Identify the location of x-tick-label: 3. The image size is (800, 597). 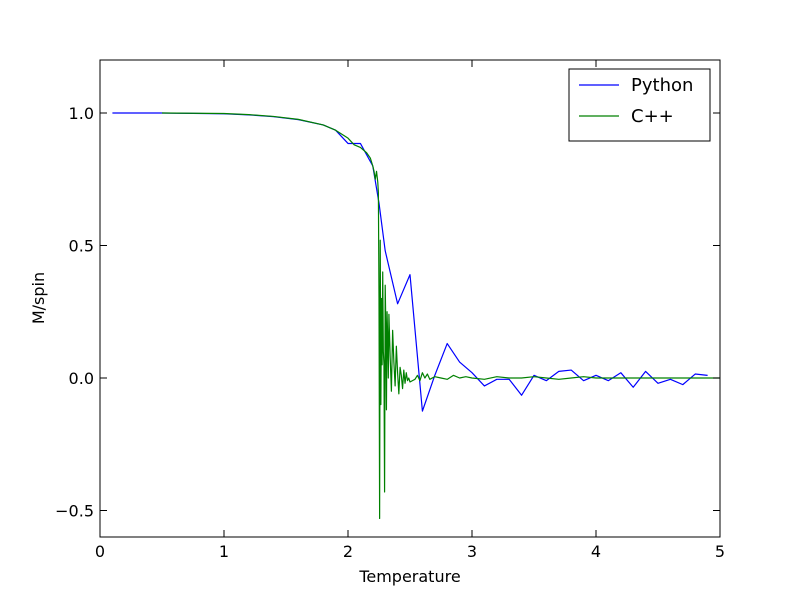
(472, 551).